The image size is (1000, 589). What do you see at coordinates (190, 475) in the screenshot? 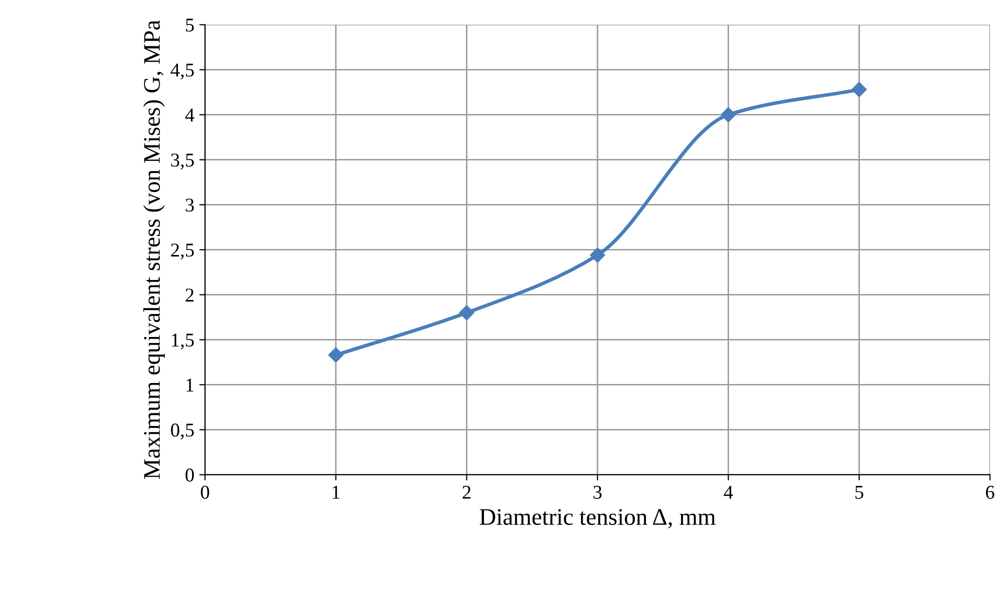
I see `y-tick-label: 0` at bounding box center [190, 475].